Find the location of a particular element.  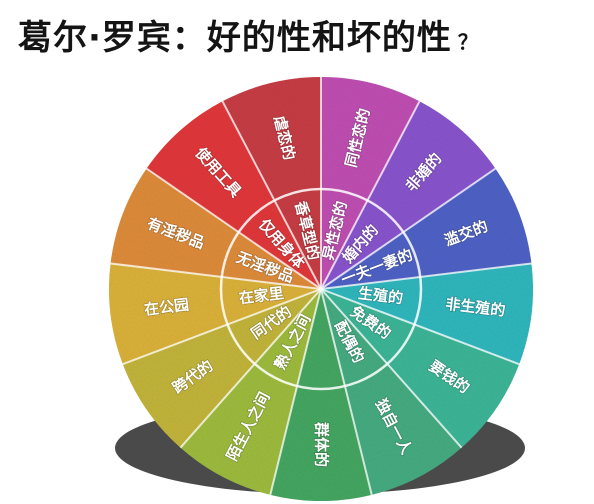

inner-label: 在家里 is located at coordinates (261, 295).